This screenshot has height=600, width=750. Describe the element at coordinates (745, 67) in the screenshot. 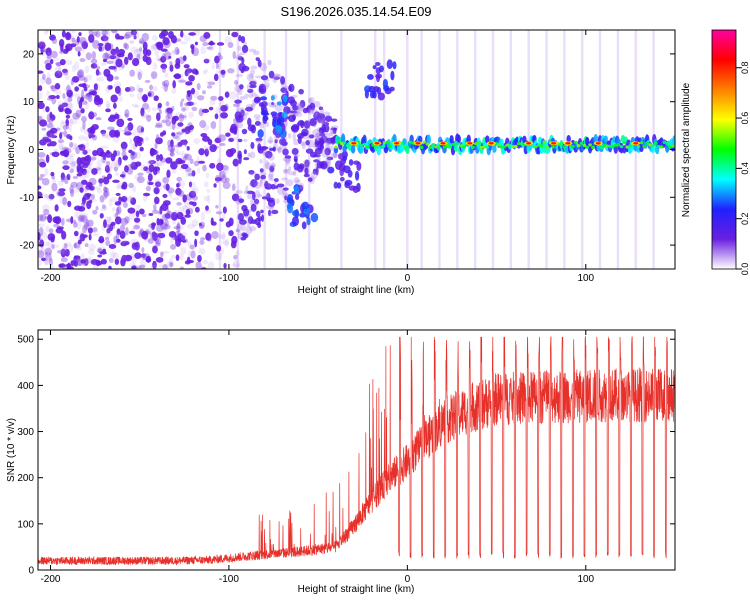

I see `colorbar-tick-label: 0.8` at that location.